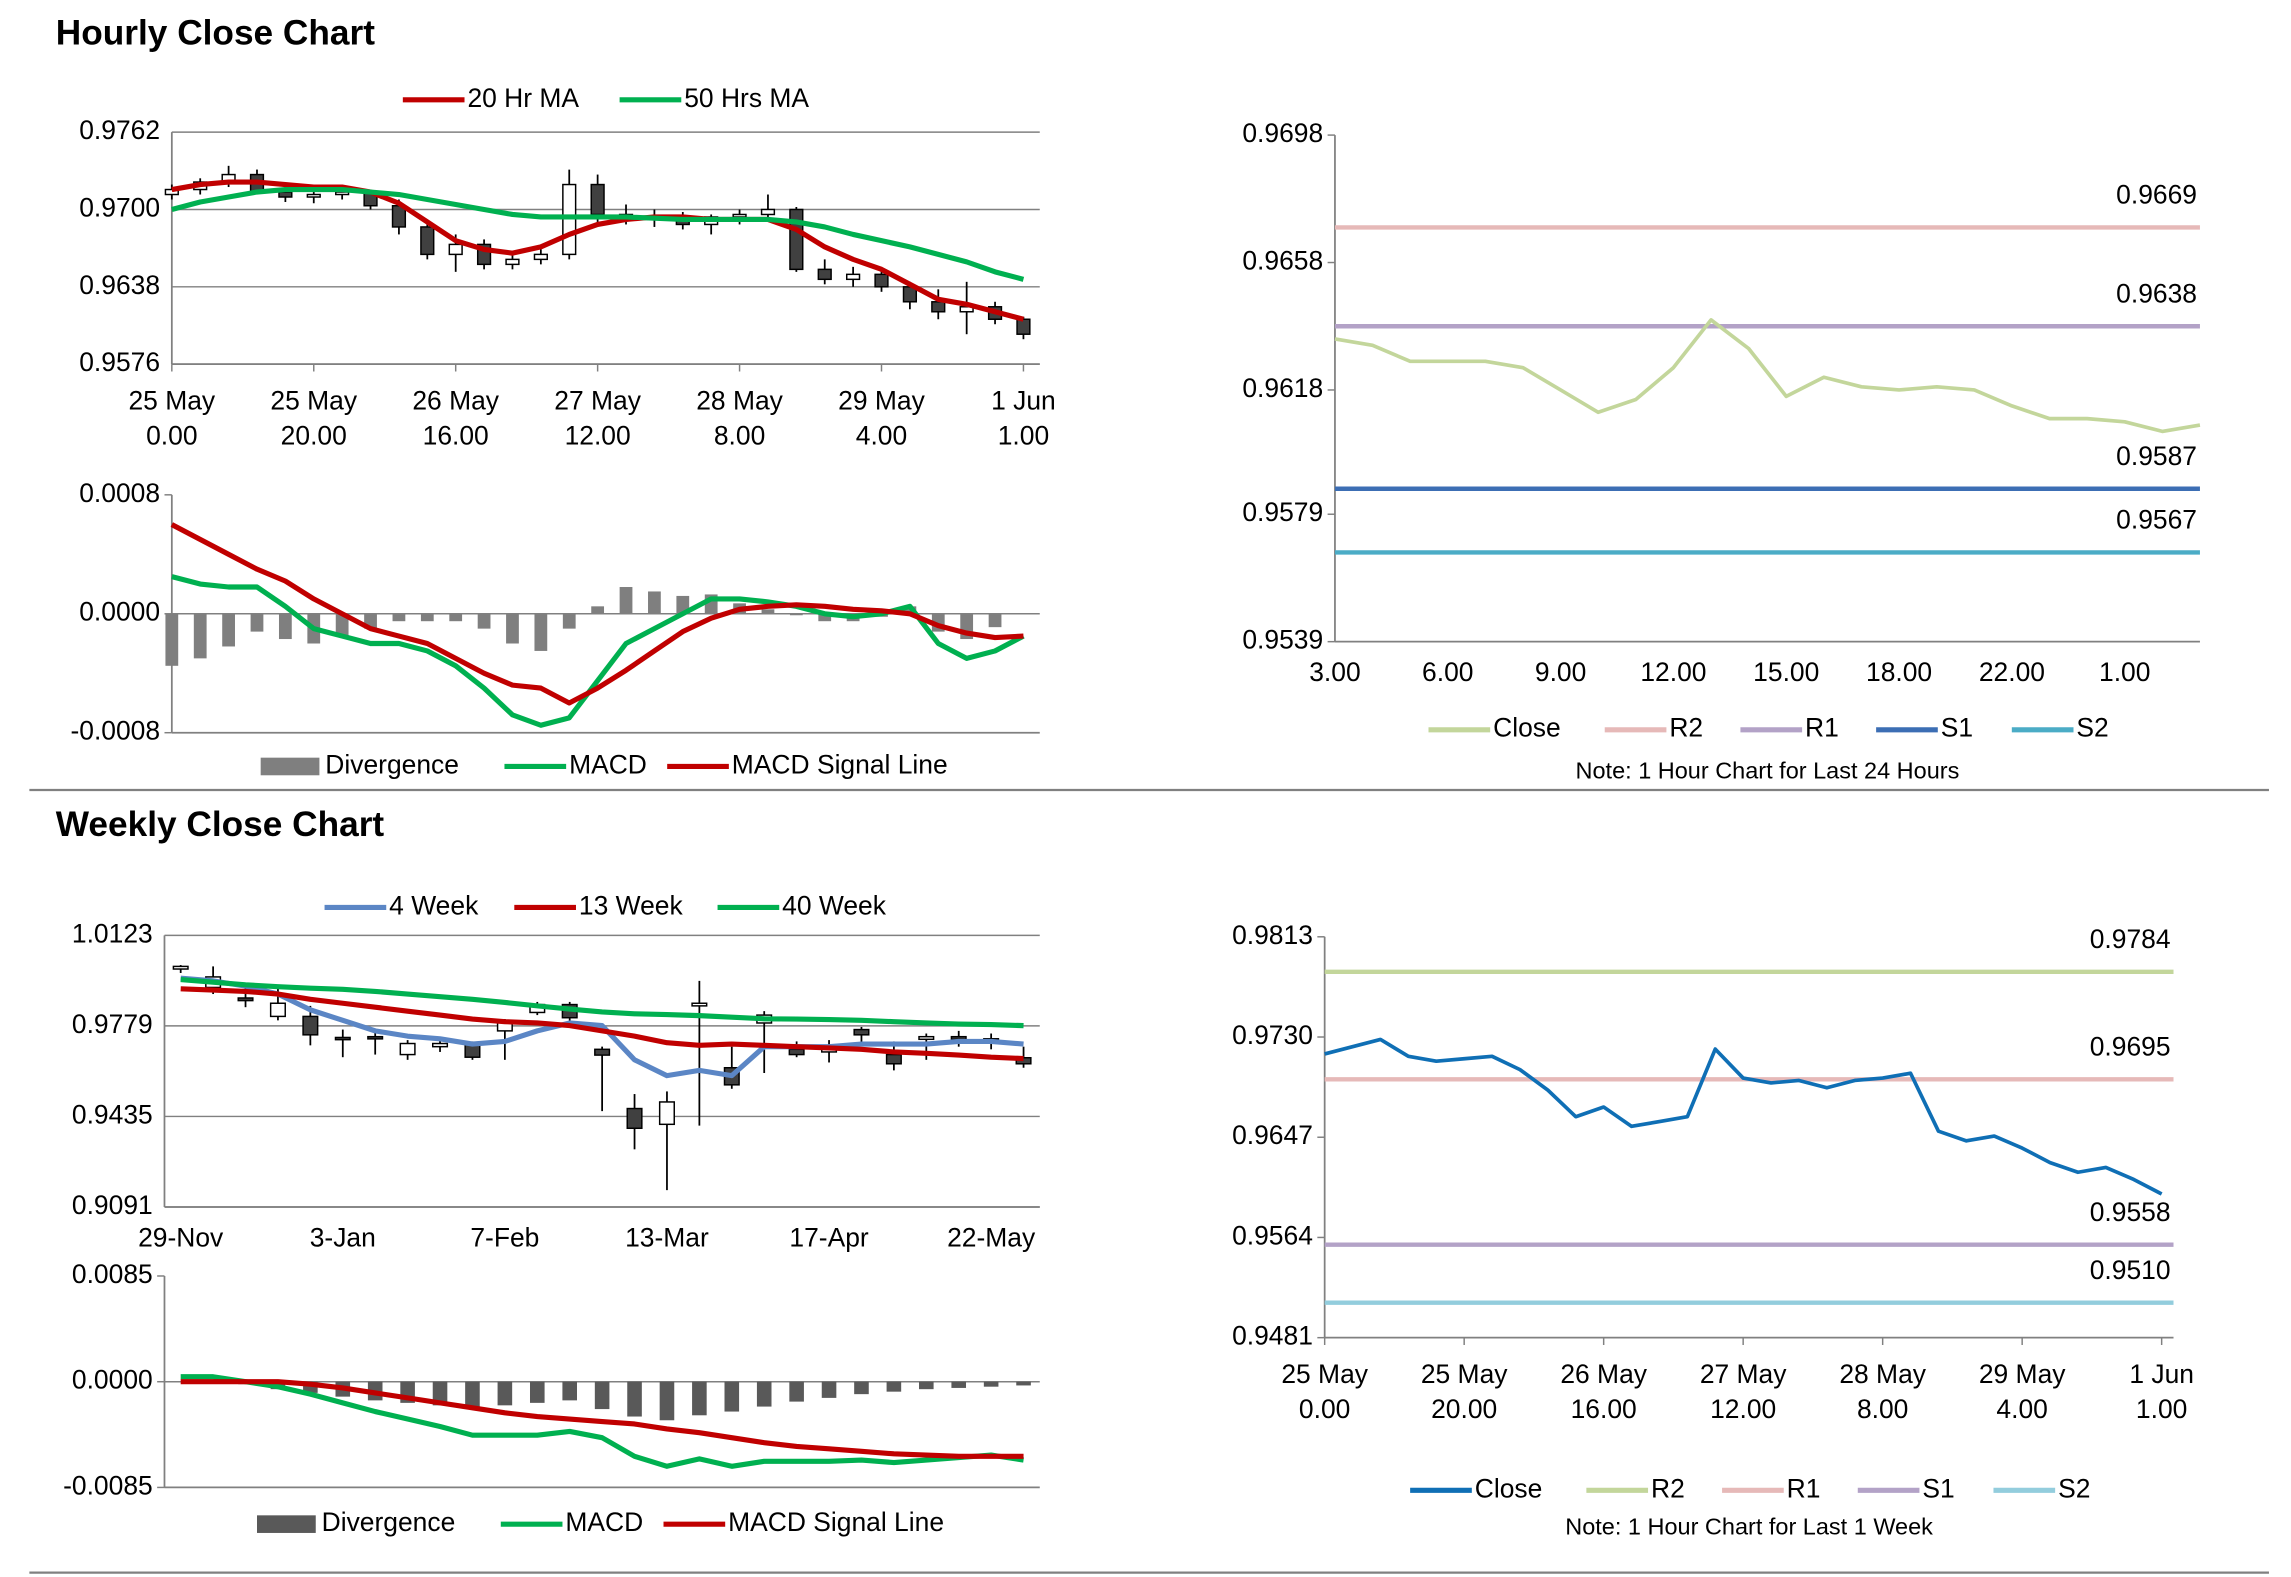 Image resolution: width=2291 pixels, height=1577 pixels. Describe the element at coordinates (1272, 935) in the screenshot. I see `y-tick-label: 0.9813` at that location.